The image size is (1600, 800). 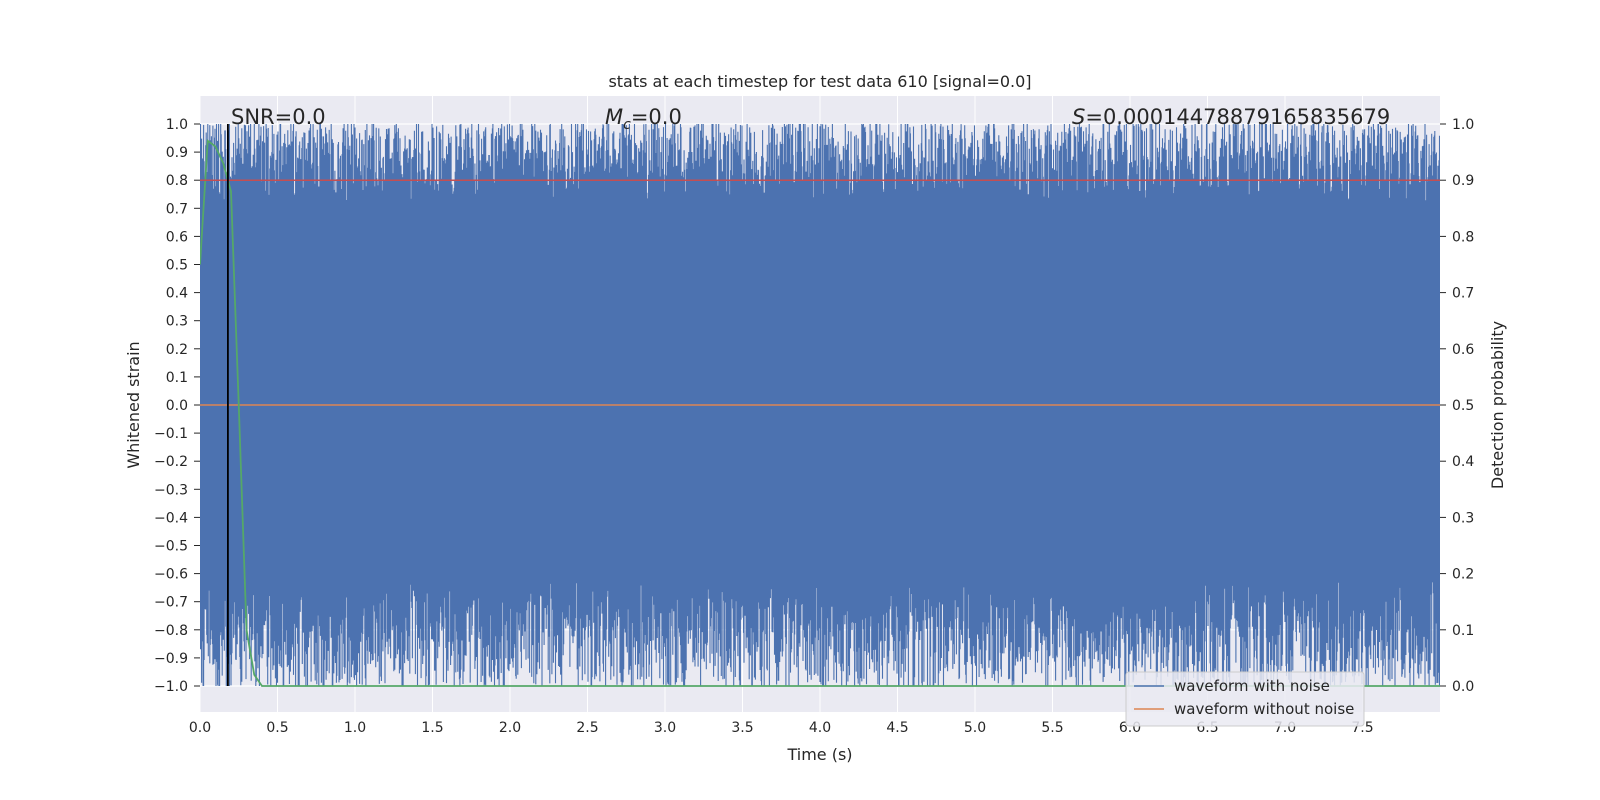 What do you see at coordinates (1463, 294) in the screenshot?
I see `y2-tick-label: 0.7` at bounding box center [1463, 294].